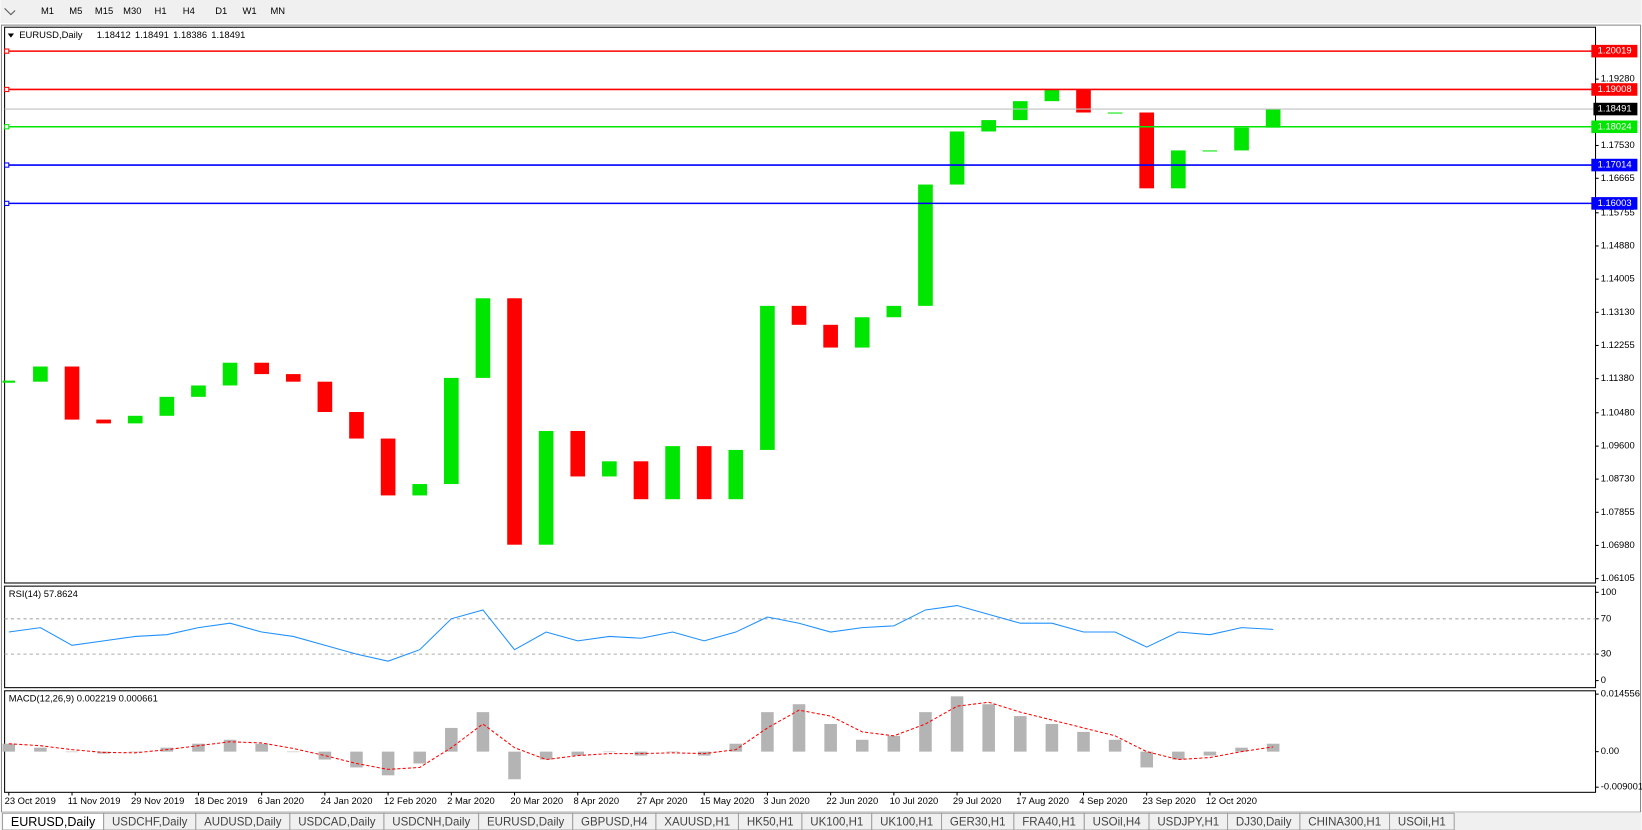 The width and height of the screenshot is (1642, 830). I want to click on timeframe-button: W1, so click(249, 10).